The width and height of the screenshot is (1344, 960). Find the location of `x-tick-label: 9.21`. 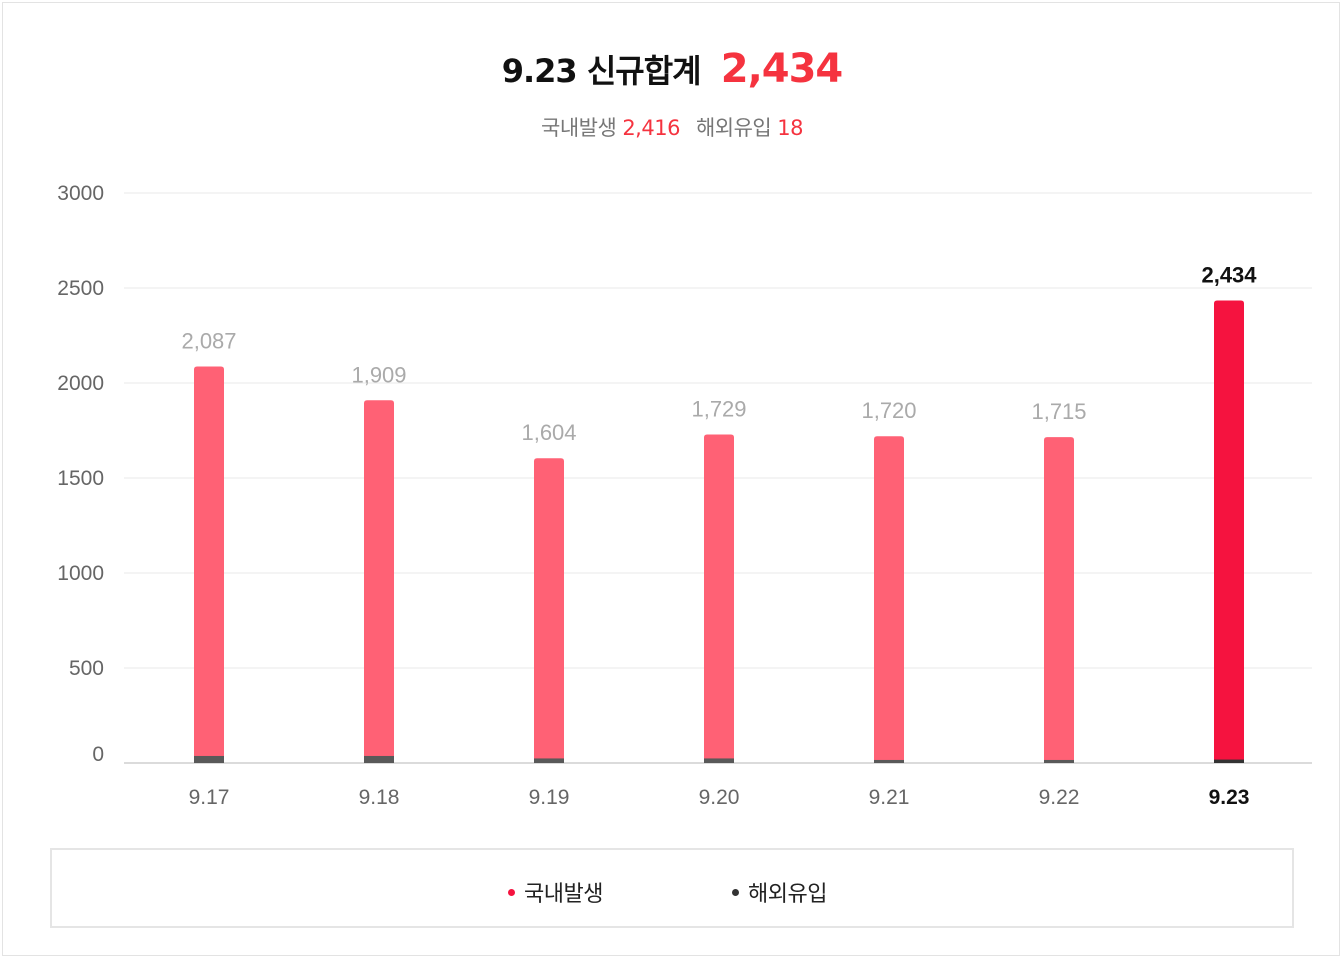

x-tick-label: 9.21 is located at coordinates (889, 797).